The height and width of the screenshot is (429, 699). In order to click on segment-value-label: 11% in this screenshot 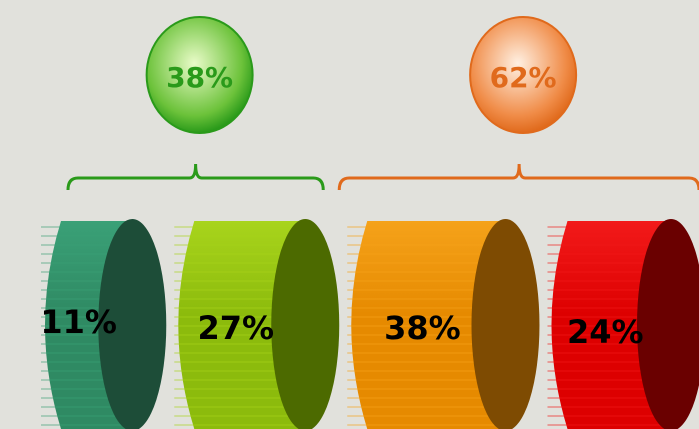, I will do `click(78, 322)`.